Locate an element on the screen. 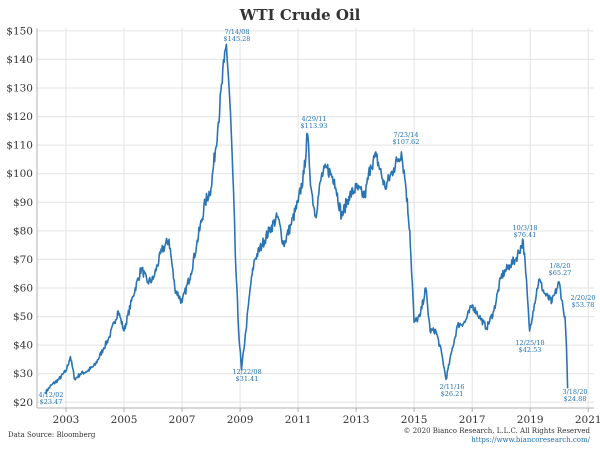 The image size is (600, 450). x-tick-label: 2015 is located at coordinates (414, 420).